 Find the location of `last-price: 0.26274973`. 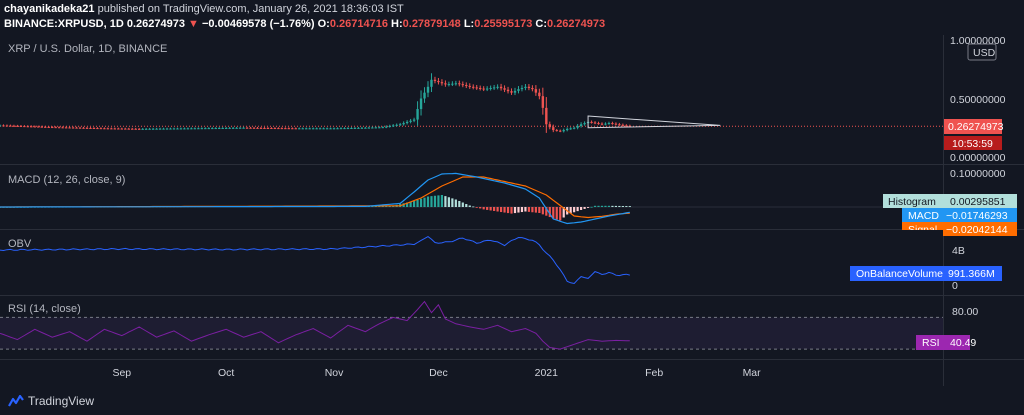

last-price: 0.26274973 is located at coordinates (155, 24).